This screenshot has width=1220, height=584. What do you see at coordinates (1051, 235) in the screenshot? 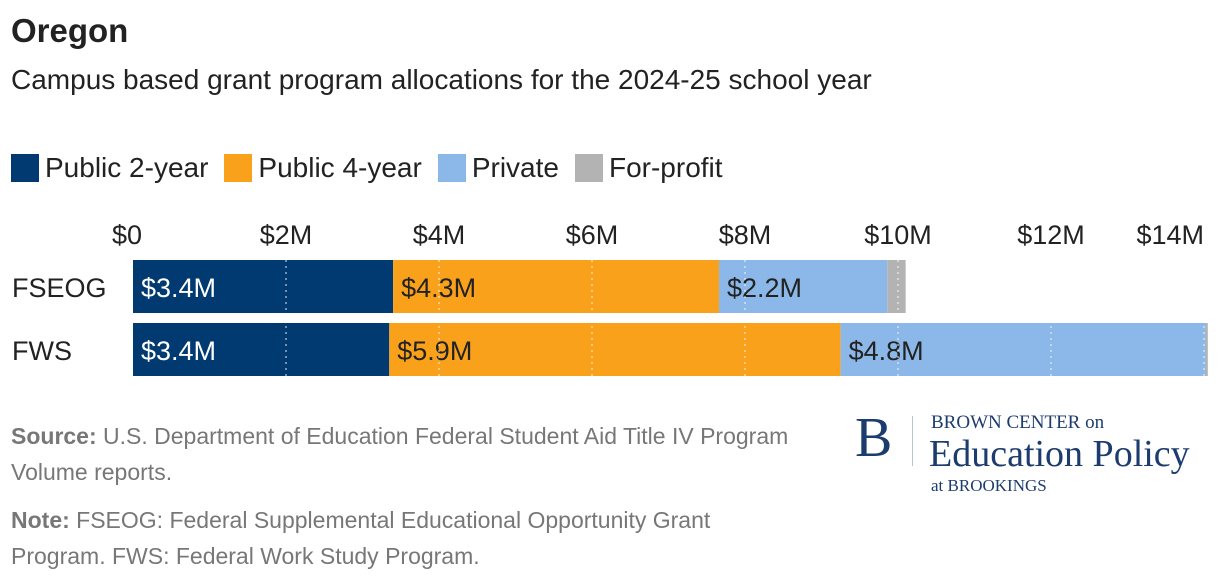
I see `x-tick-label: $12M` at bounding box center [1051, 235].